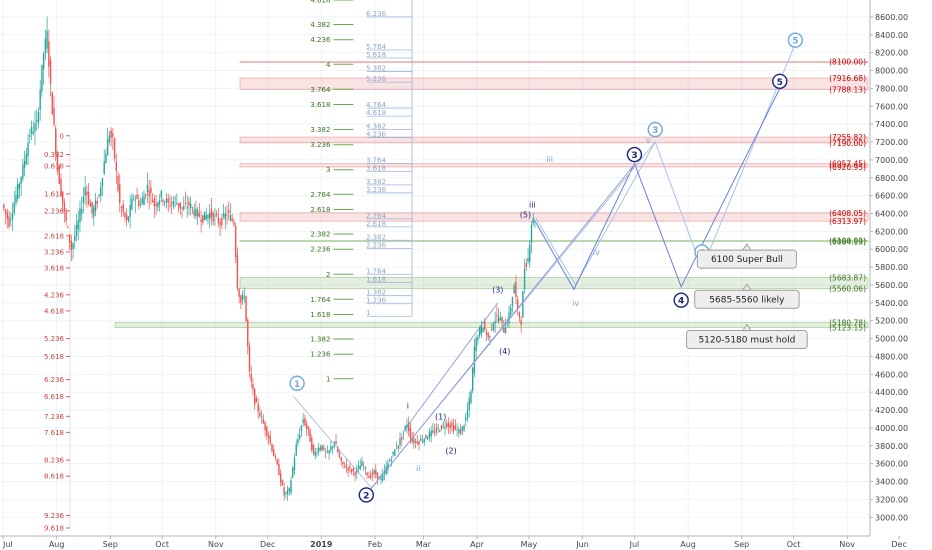 Image resolution: width=932 pixels, height=550 pixels. I want to click on fib-left-label-19: 9.618, so click(54, 529).